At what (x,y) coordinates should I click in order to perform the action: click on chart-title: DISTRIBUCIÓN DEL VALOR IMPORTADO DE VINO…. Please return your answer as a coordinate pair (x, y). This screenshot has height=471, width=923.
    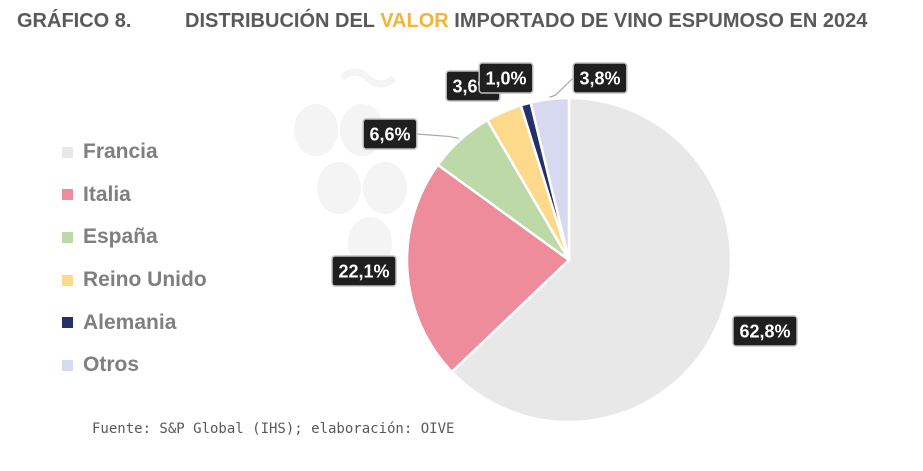
    Looking at the image, I should click on (526, 21).